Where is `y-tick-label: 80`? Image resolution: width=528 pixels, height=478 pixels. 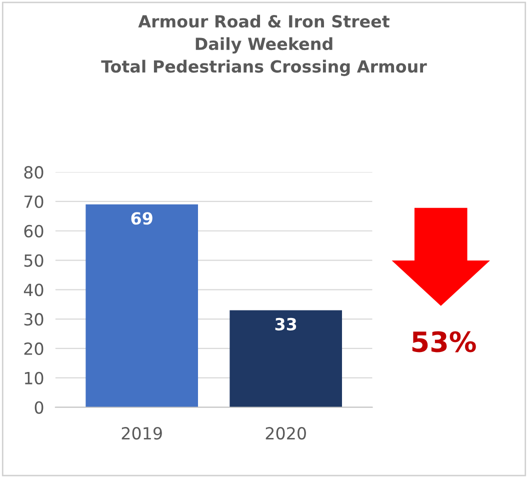 y-tick-label: 80 is located at coordinates (34, 172).